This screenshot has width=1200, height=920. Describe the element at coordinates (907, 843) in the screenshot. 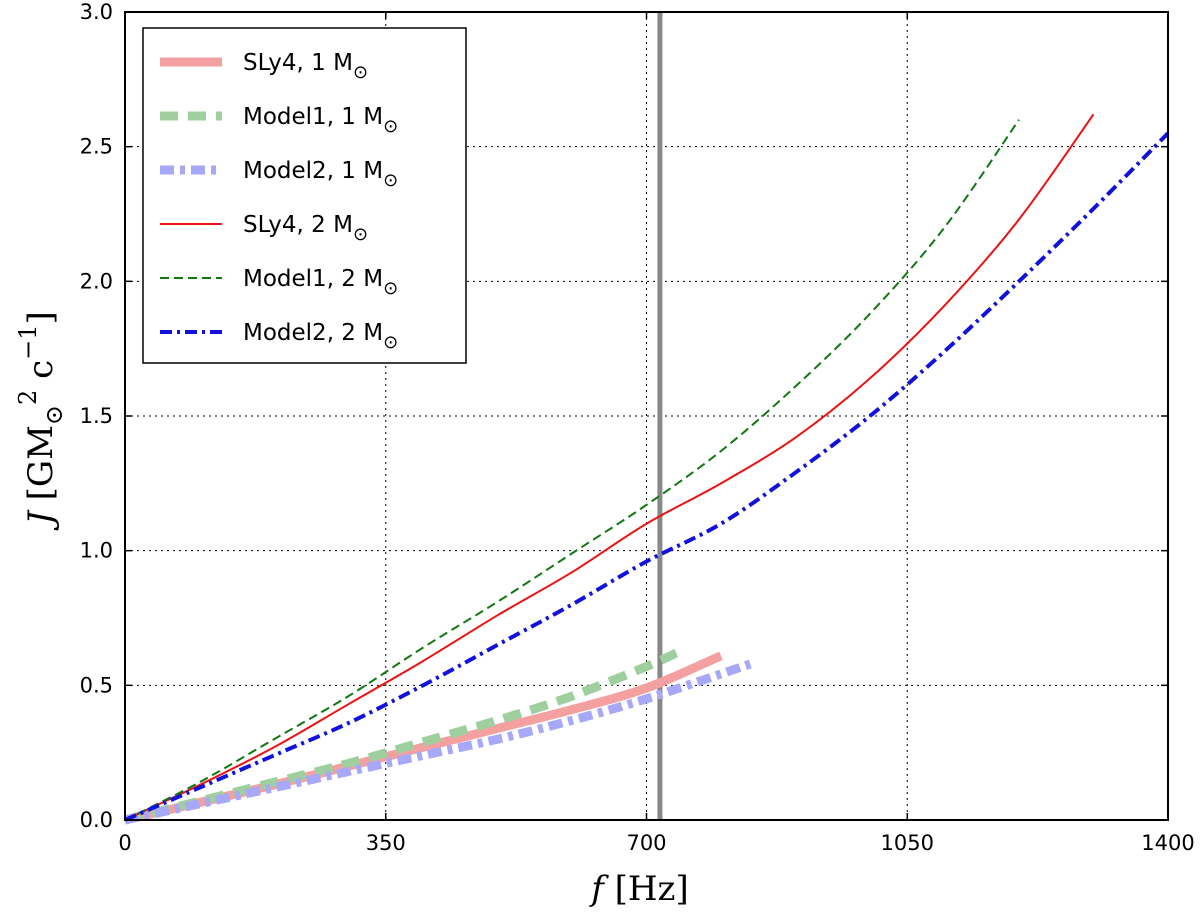

I see `x-tick-label: 1050` at that location.